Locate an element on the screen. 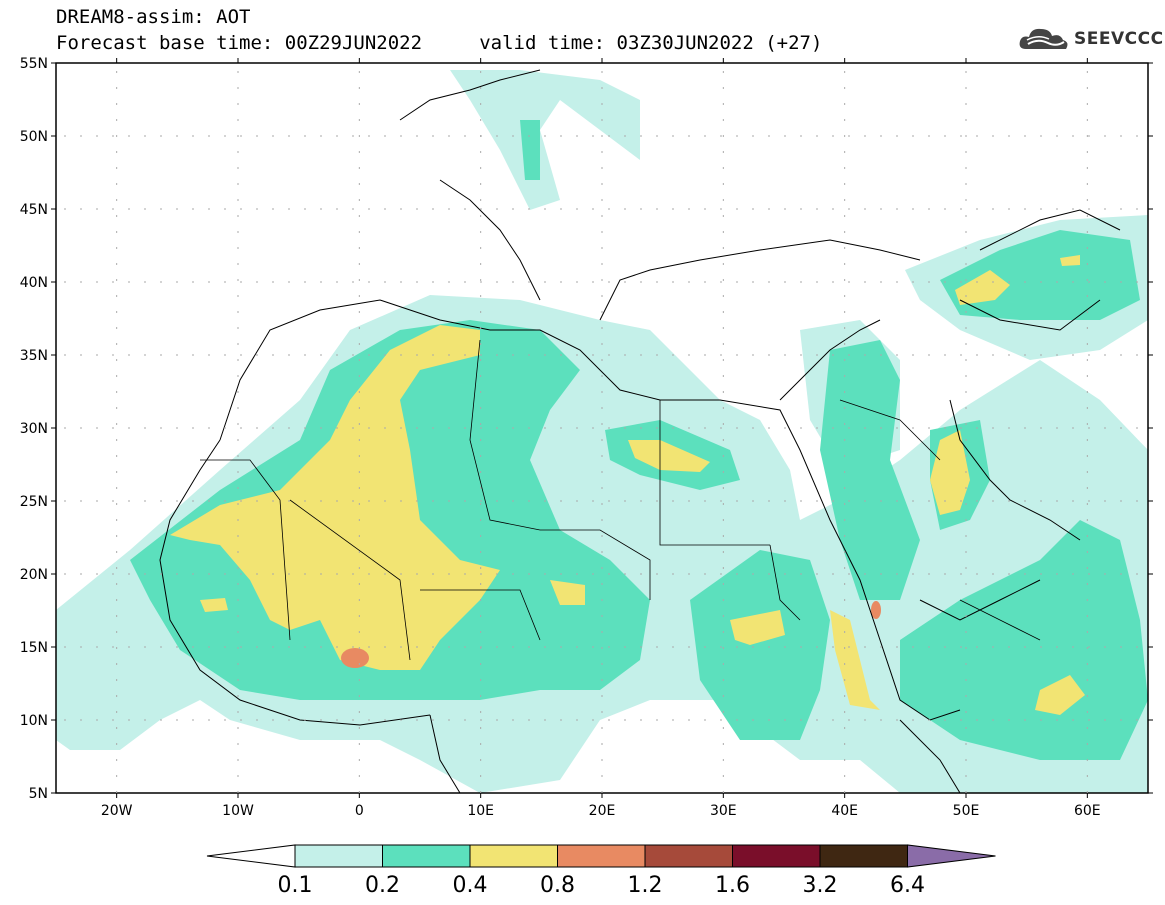 This screenshot has width=1165, height=905. colorbar-label: 3.2 is located at coordinates (820, 885).